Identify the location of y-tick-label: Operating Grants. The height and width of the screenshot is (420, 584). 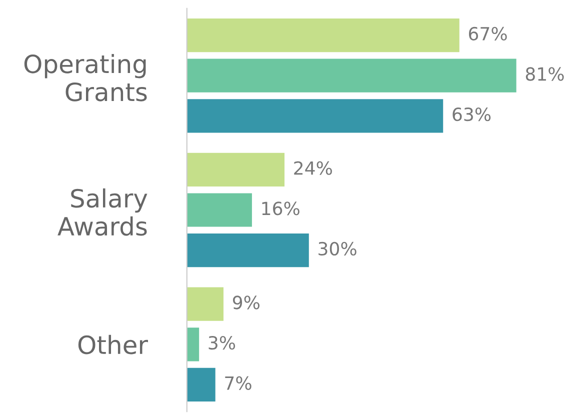
(85, 78).